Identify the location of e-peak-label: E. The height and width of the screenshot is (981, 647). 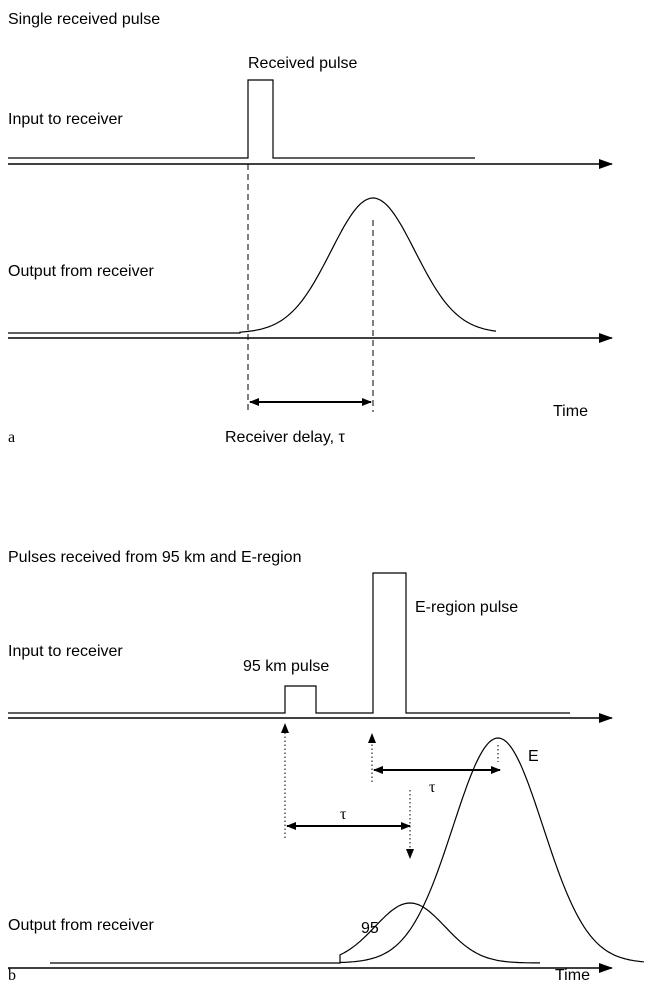
(533, 756).